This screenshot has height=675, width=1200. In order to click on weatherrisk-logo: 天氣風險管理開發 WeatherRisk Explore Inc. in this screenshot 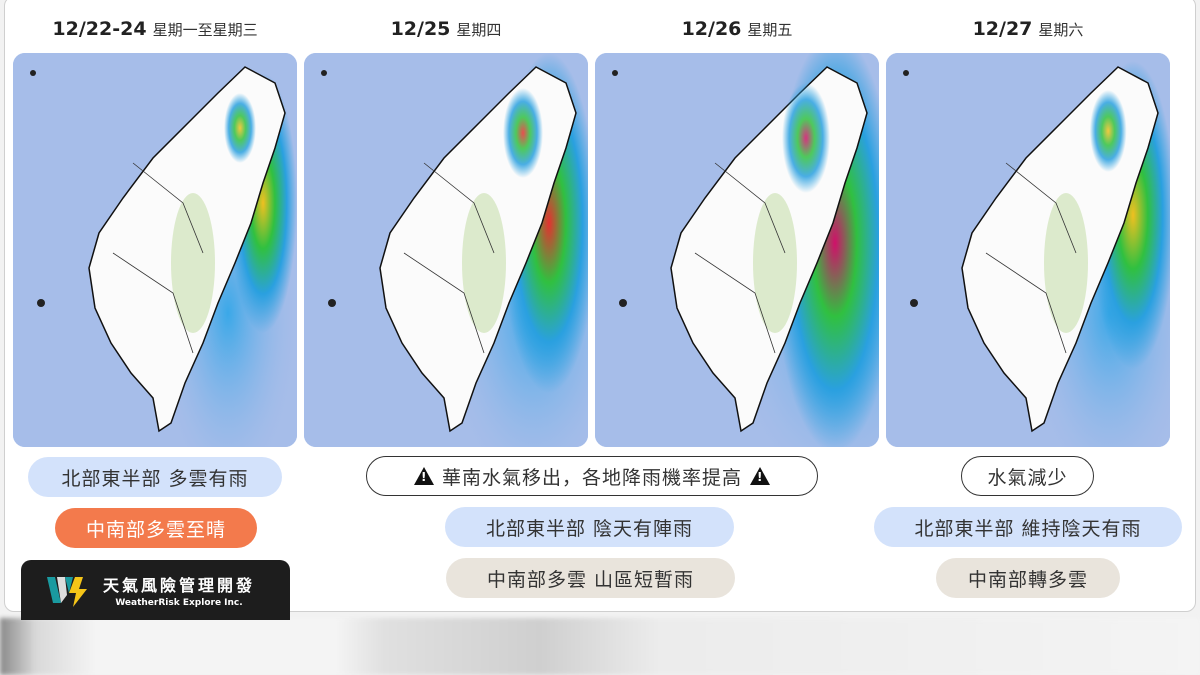, I will do `click(155, 590)`.